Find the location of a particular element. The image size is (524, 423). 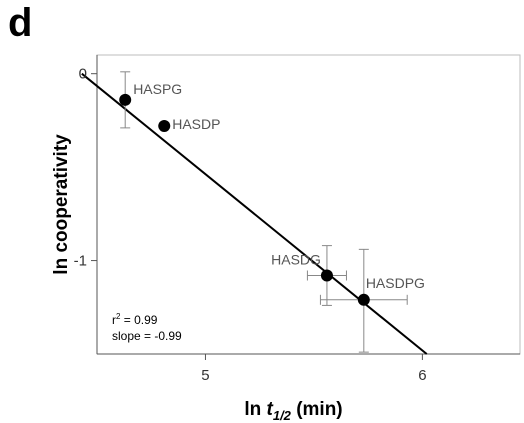

x-tick-label: 6 is located at coordinates (422, 375).